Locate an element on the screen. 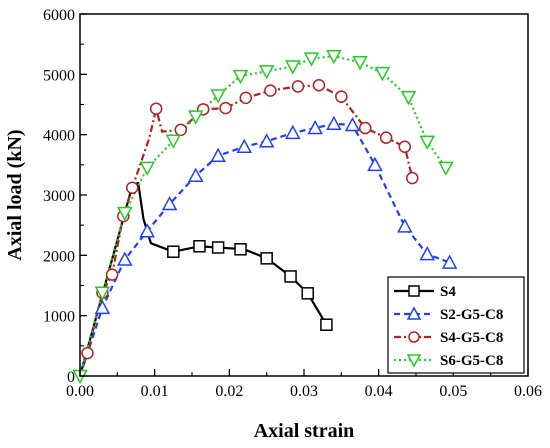  y-tick-label: 4000 is located at coordinates (59, 136).